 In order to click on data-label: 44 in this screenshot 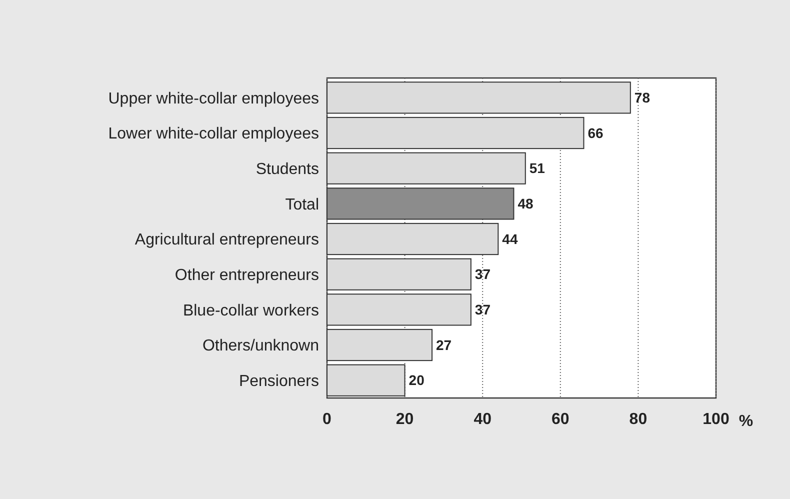, I will do `click(510, 238)`.